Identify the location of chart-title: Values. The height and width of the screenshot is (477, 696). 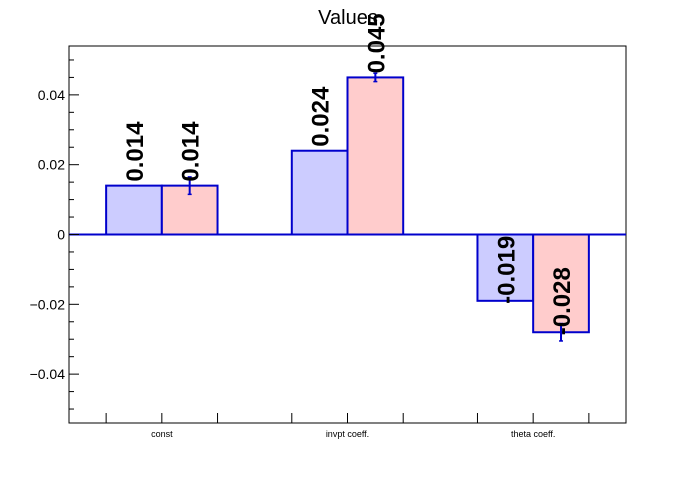
(348, 18).